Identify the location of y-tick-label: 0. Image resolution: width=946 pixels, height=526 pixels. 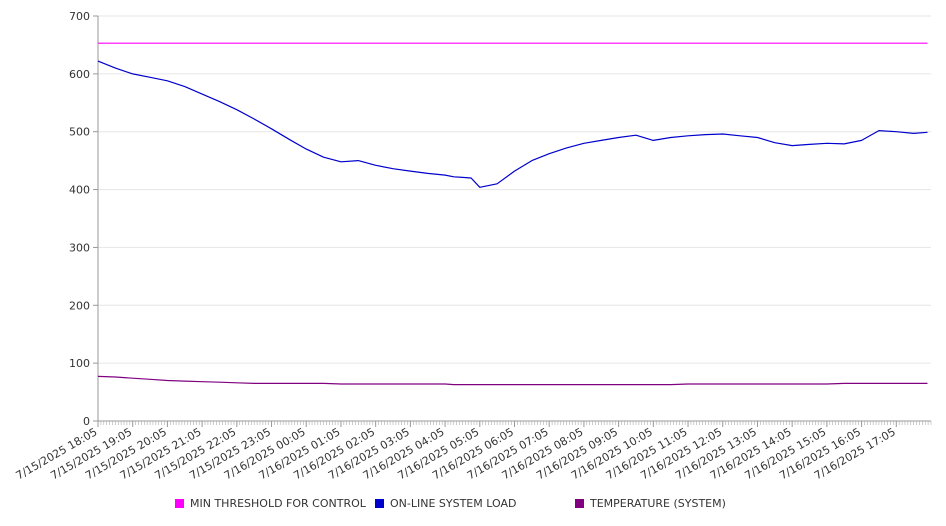
(86, 421).